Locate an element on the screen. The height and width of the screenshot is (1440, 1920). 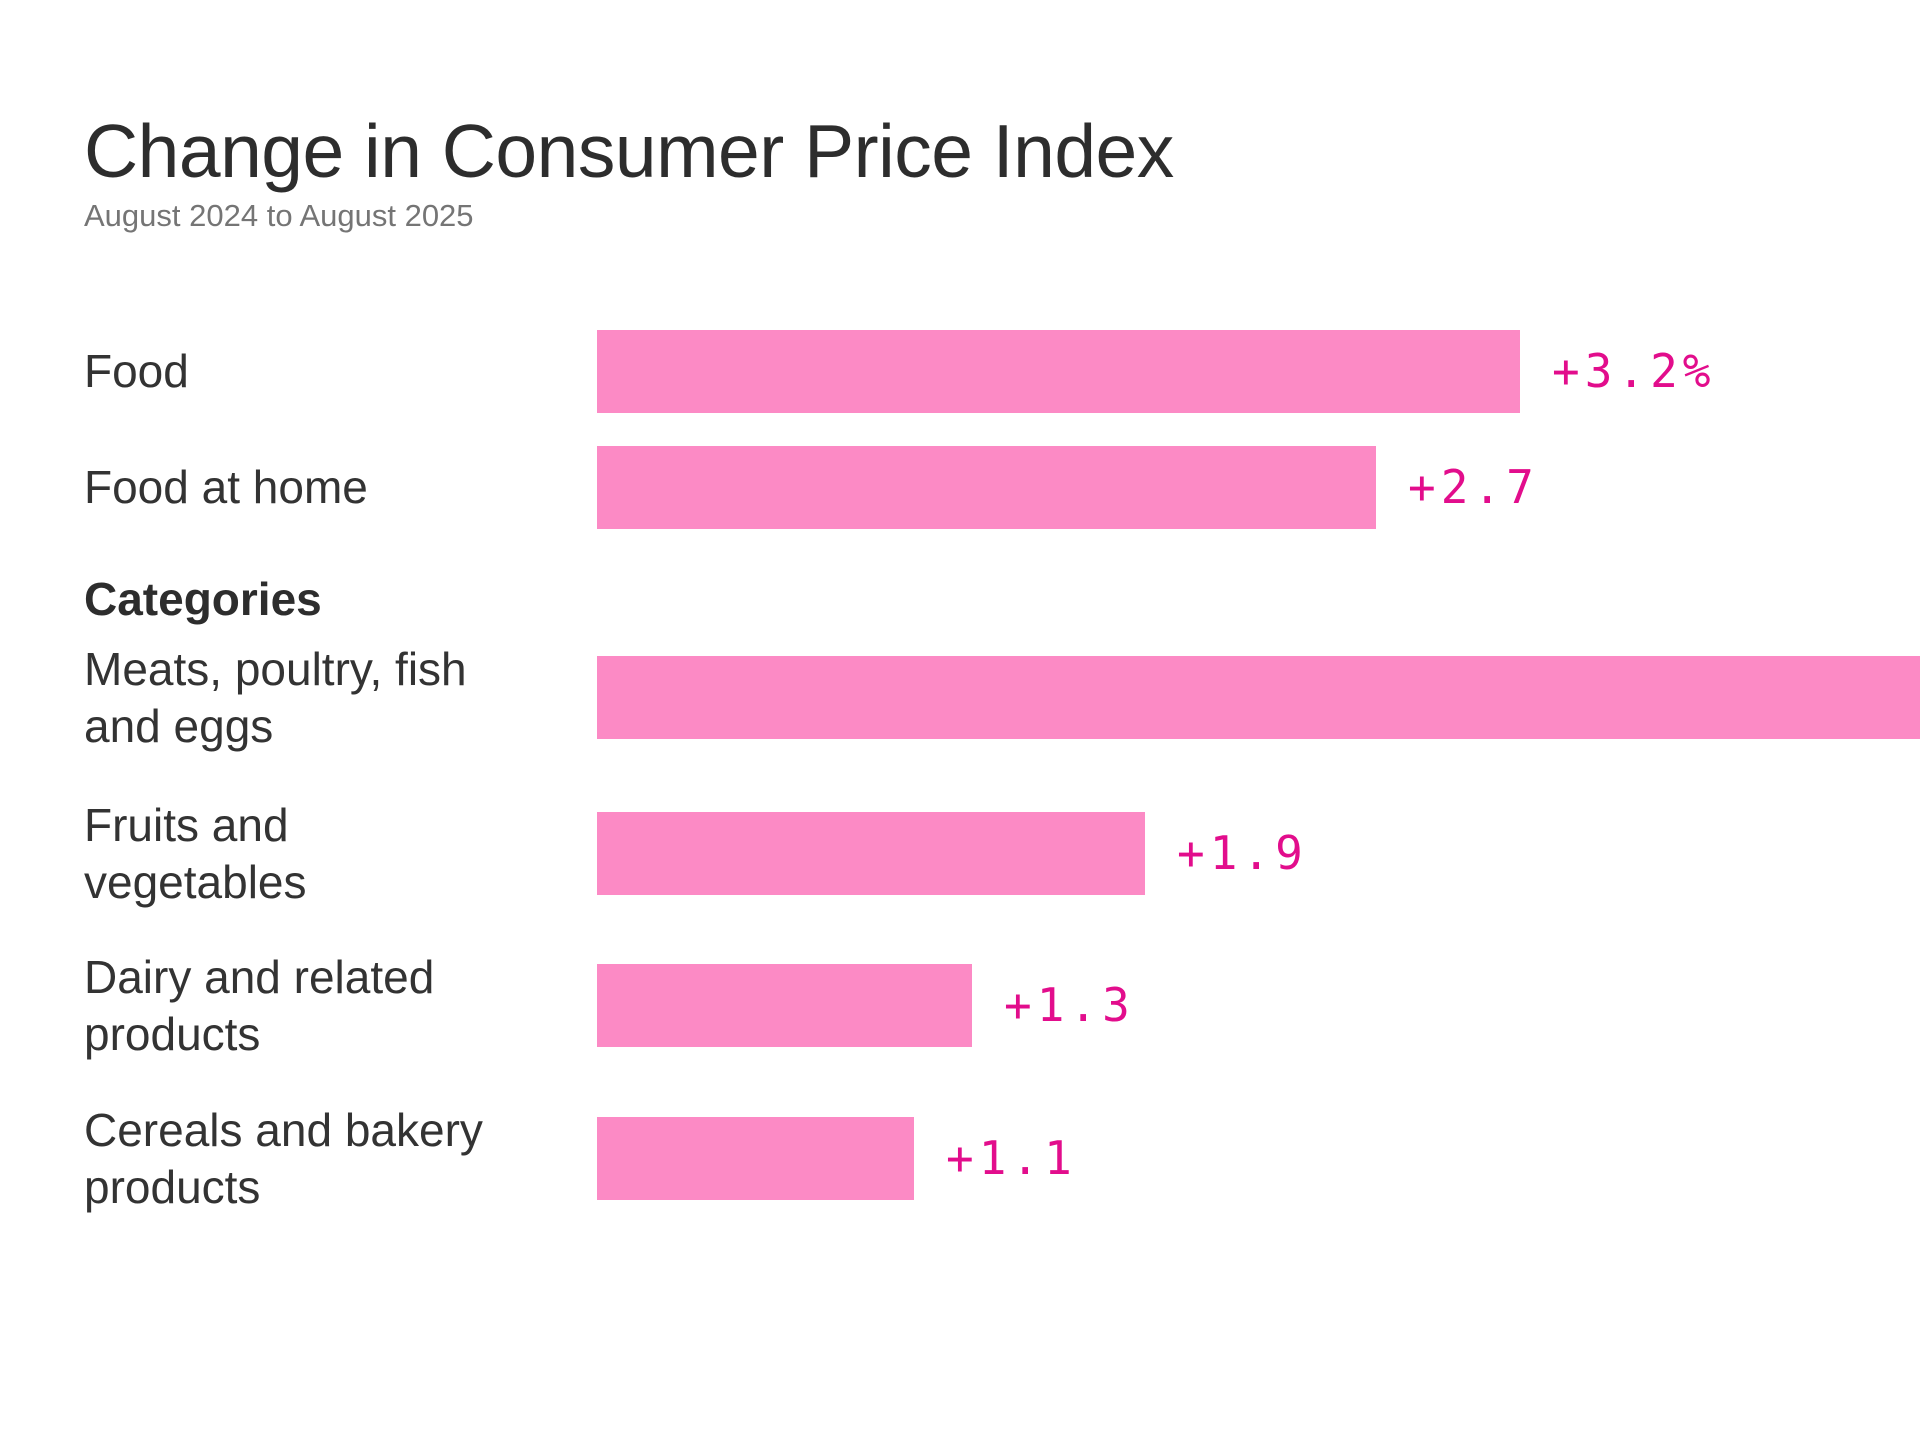
value-label-food-at-home: +2.7 is located at coordinates (1473, 487).